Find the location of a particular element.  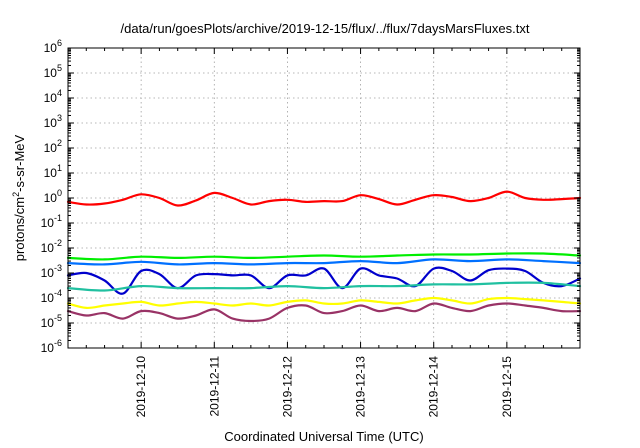

y-tick-label: 10⁻⁴ is located at coordinates (51, 296).